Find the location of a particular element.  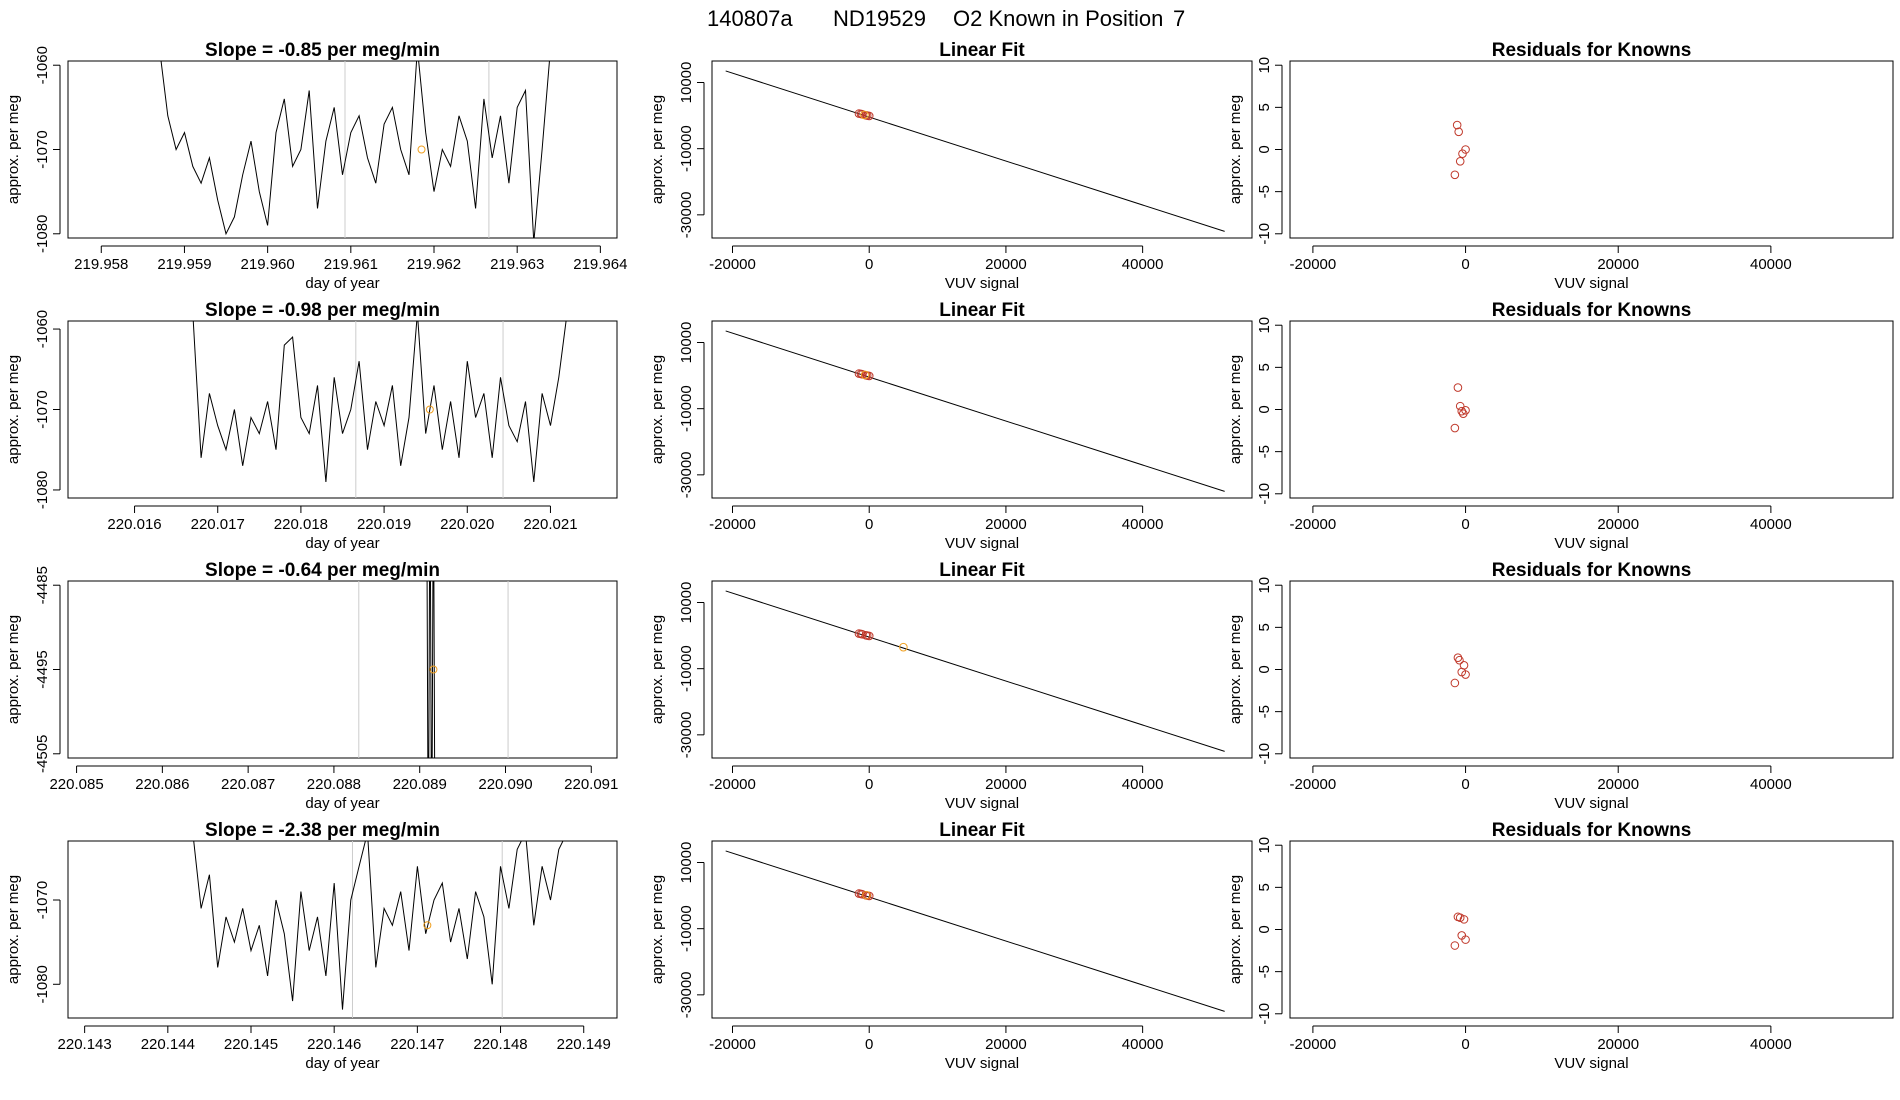

x-tick-label: -20000 is located at coordinates (1313, 264).